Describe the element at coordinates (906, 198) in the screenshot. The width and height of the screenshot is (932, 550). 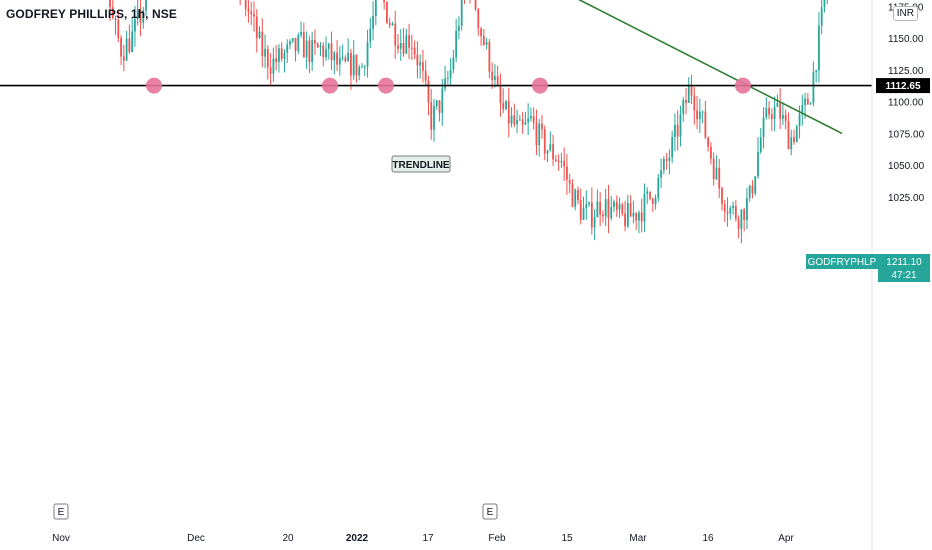
I see `y-tick-label: 1025.00` at that location.